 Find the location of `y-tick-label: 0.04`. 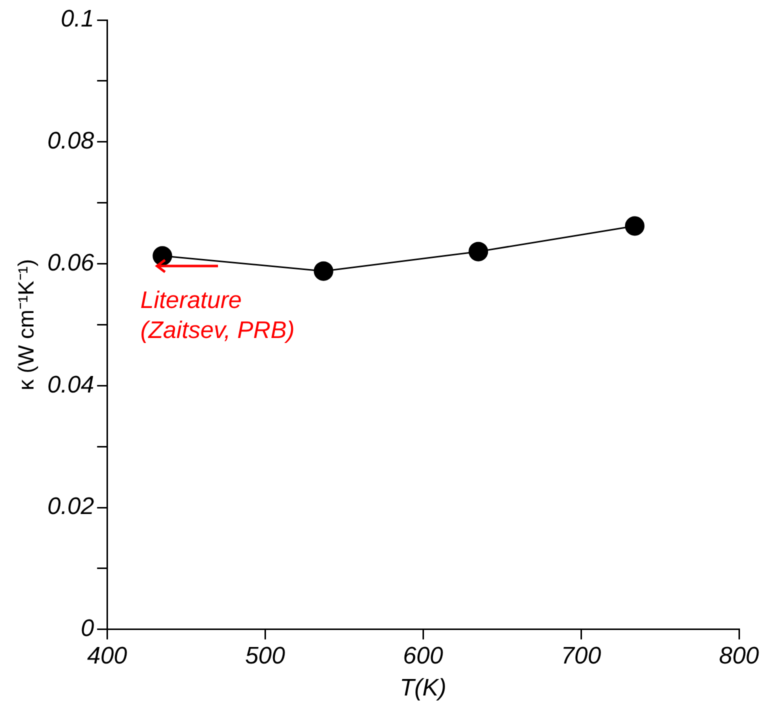

y-tick-label: 0.04 is located at coordinates (70, 384).